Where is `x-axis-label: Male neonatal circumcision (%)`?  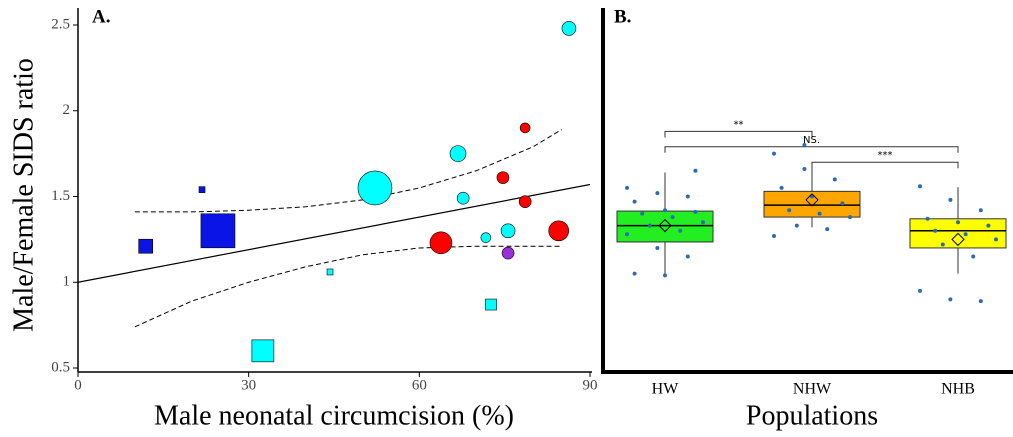 x-axis-label: Male neonatal circumcision (%) is located at coordinates (334, 415).